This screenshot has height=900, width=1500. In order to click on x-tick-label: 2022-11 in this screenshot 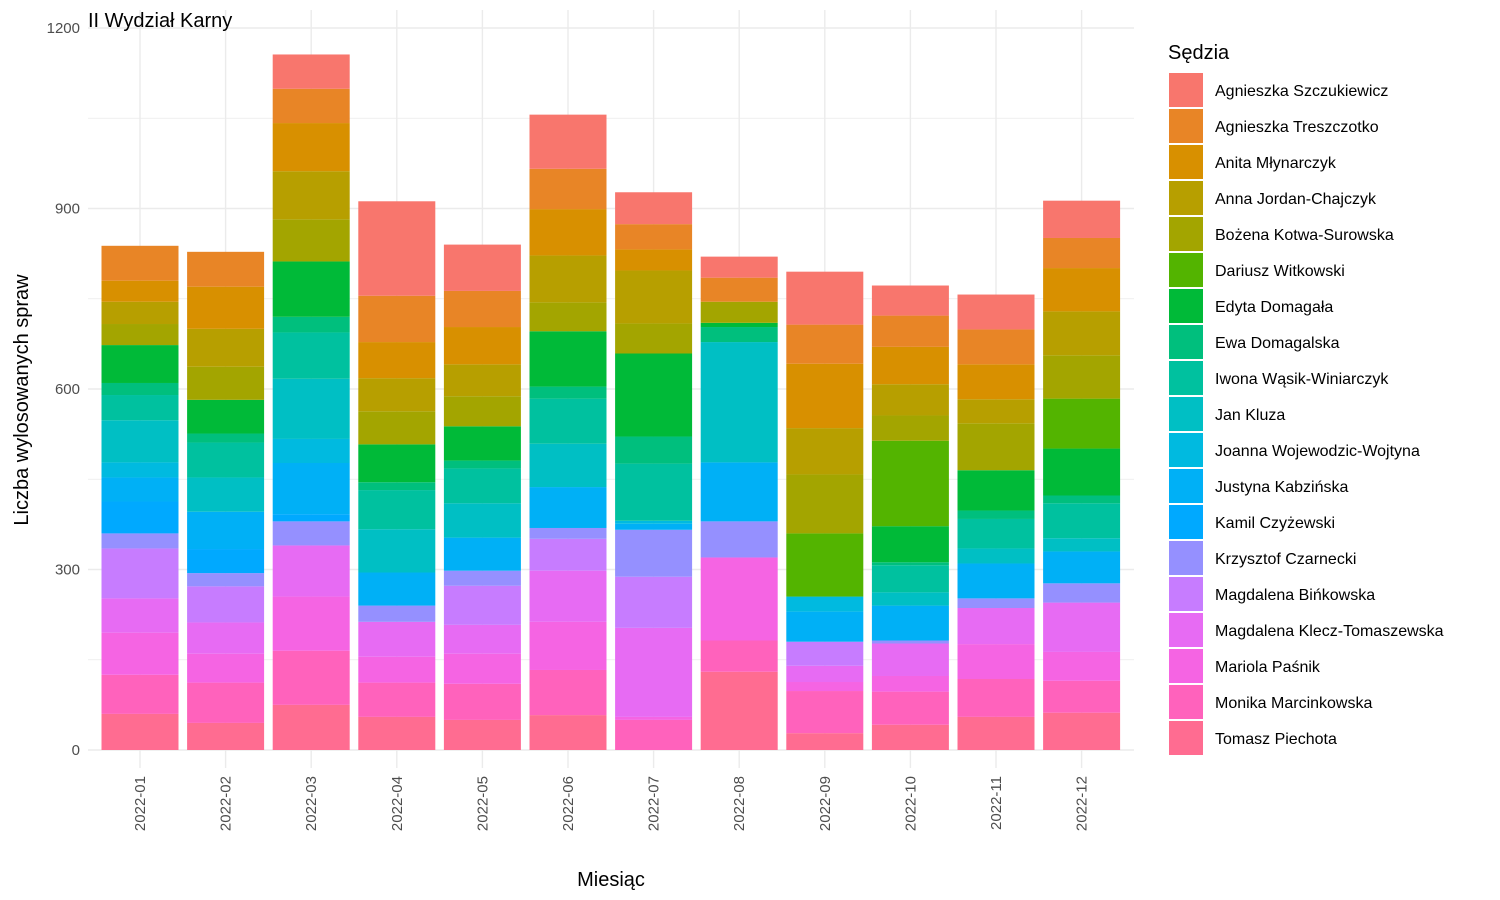, I will do `click(996, 803)`.